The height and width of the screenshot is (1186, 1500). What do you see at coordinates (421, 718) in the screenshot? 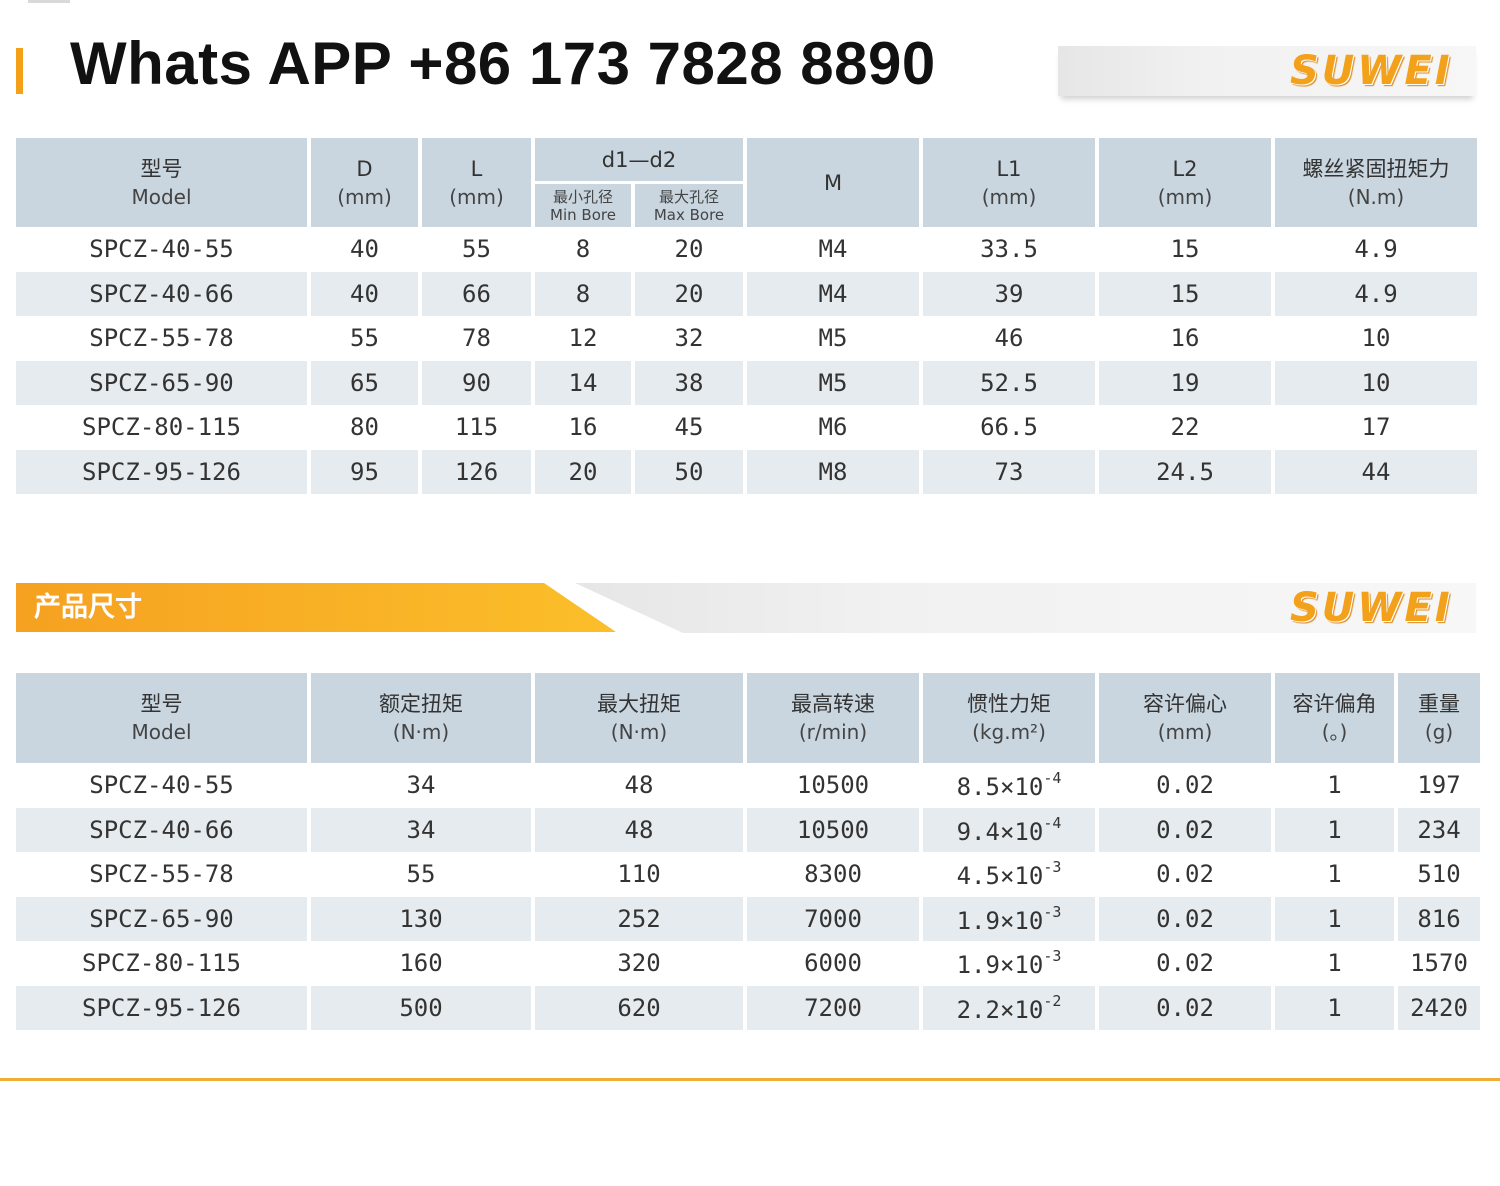
I see `col-header-rated-torque: 额定扭矩 (N·m)` at bounding box center [421, 718].